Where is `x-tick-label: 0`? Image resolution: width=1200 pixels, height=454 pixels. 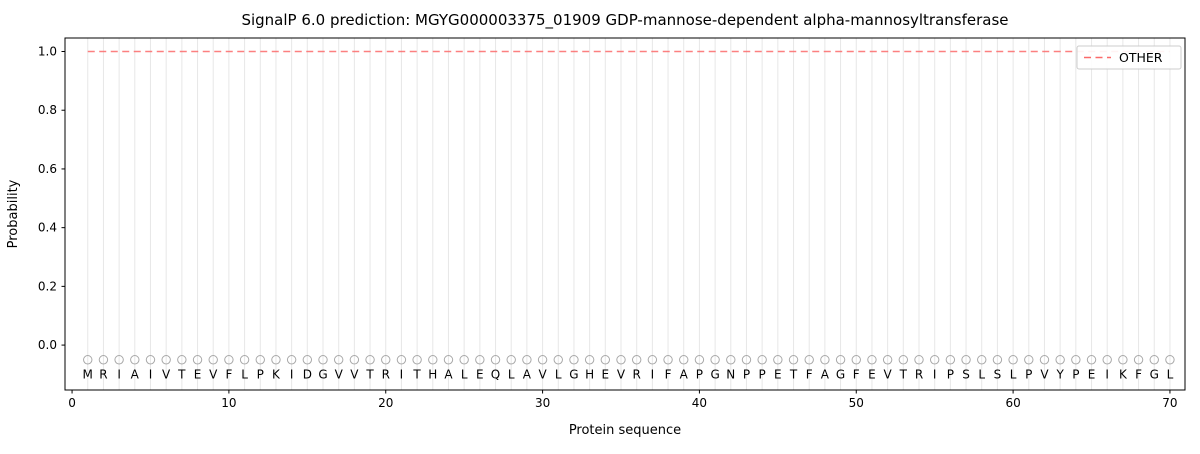 x-tick-label: 0 is located at coordinates (72, 403).